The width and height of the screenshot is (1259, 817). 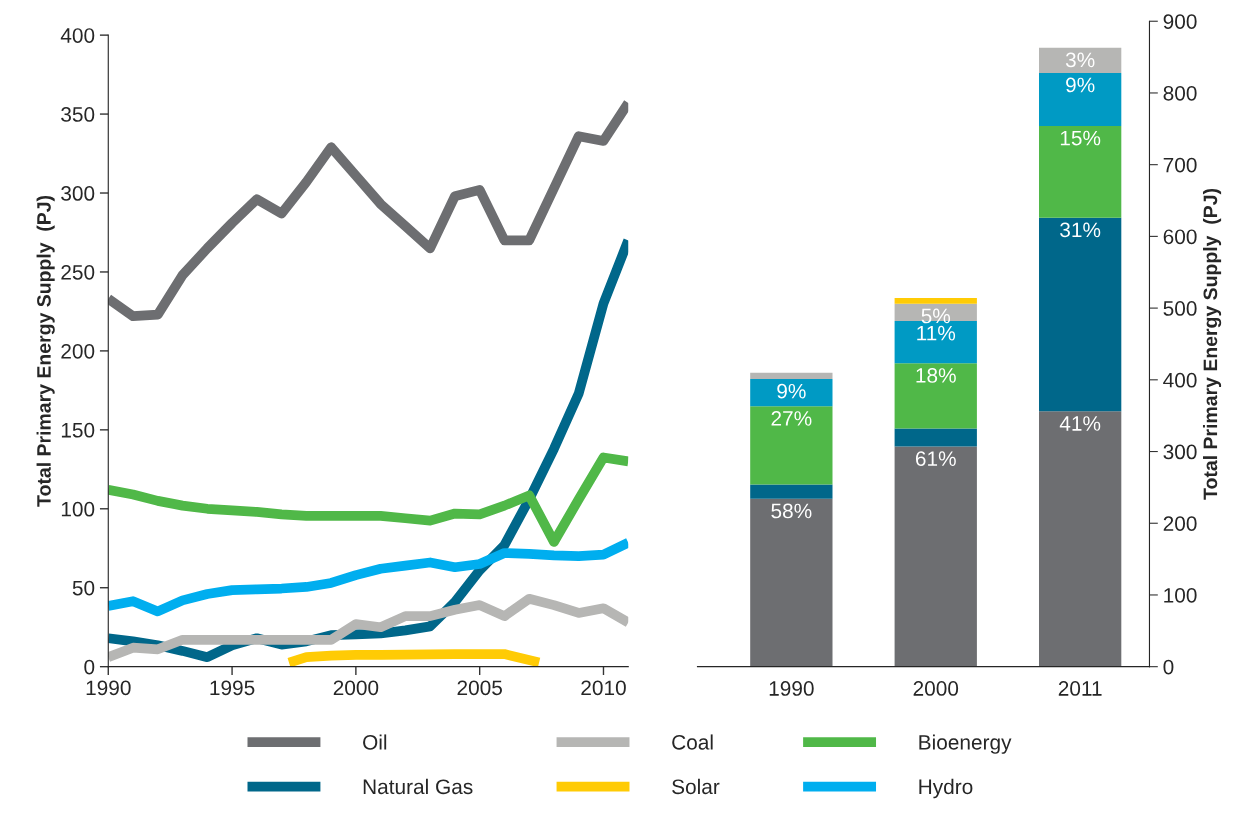 What do you see at coordinates (1080, 138) in the screenshot?
I see `annotation: 15%` at bounding box center [1080, 138].